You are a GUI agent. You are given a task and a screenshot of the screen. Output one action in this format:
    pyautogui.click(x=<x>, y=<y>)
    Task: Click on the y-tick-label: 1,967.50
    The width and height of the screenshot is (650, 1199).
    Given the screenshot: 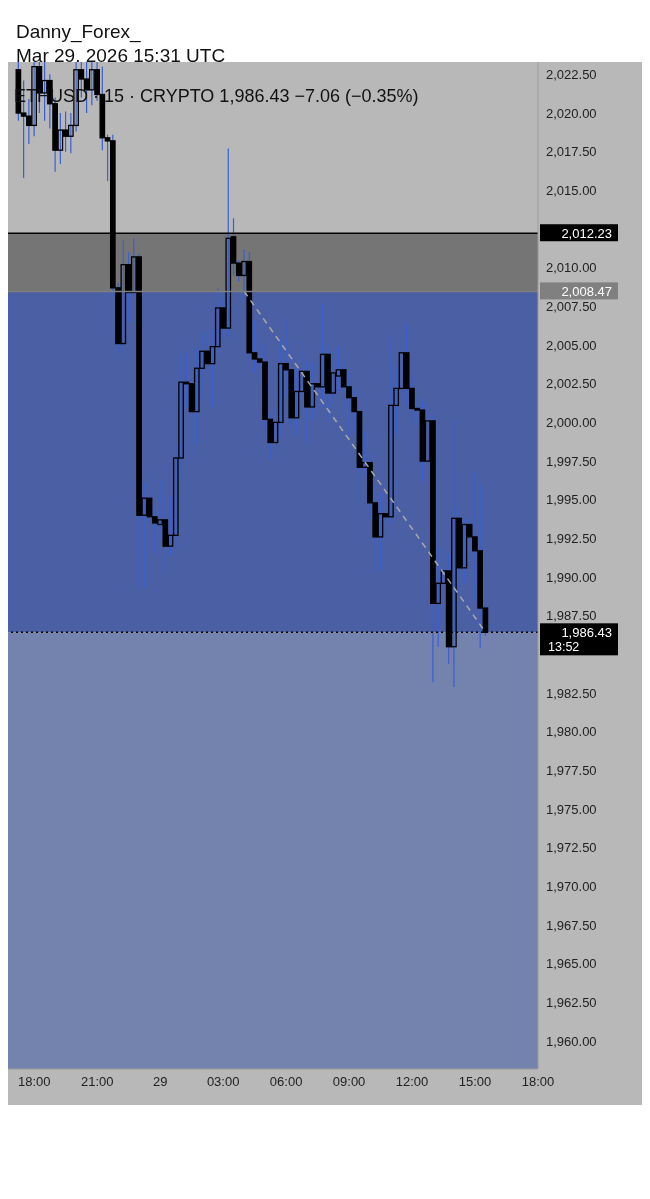 What is the action you would take?
    pyautogui.click(x=571, y=925)
    